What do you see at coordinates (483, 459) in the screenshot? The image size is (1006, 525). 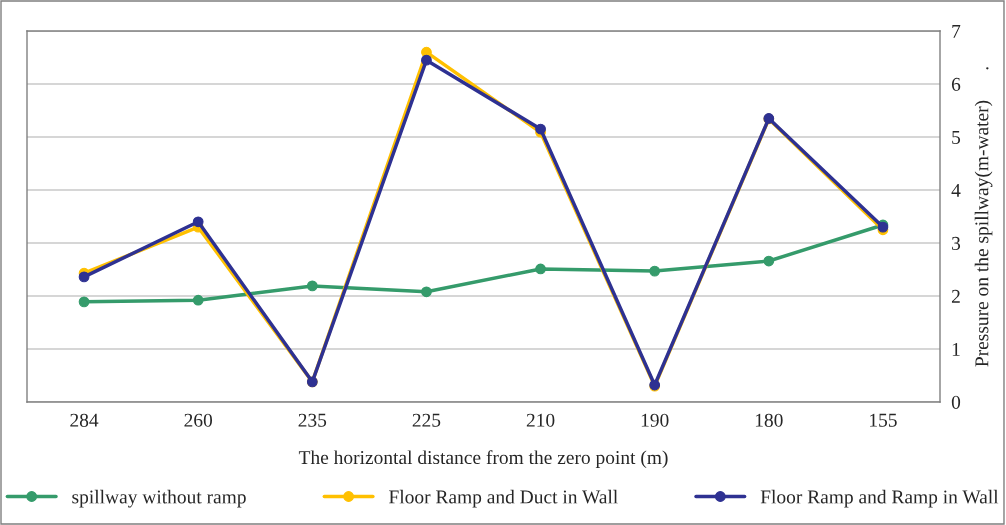 I see `x-axis-title: The horizontal distance from the zero point (m)` at bounding box center [483, 459].